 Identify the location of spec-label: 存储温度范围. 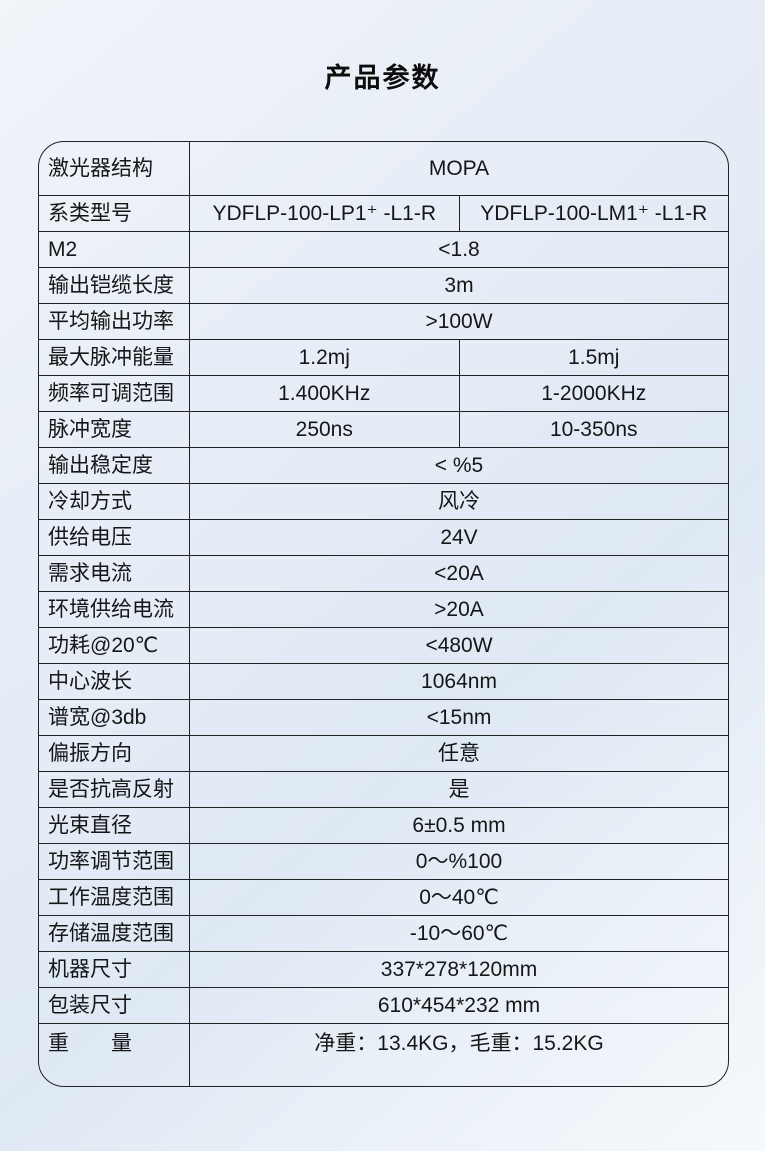
(114, 933).